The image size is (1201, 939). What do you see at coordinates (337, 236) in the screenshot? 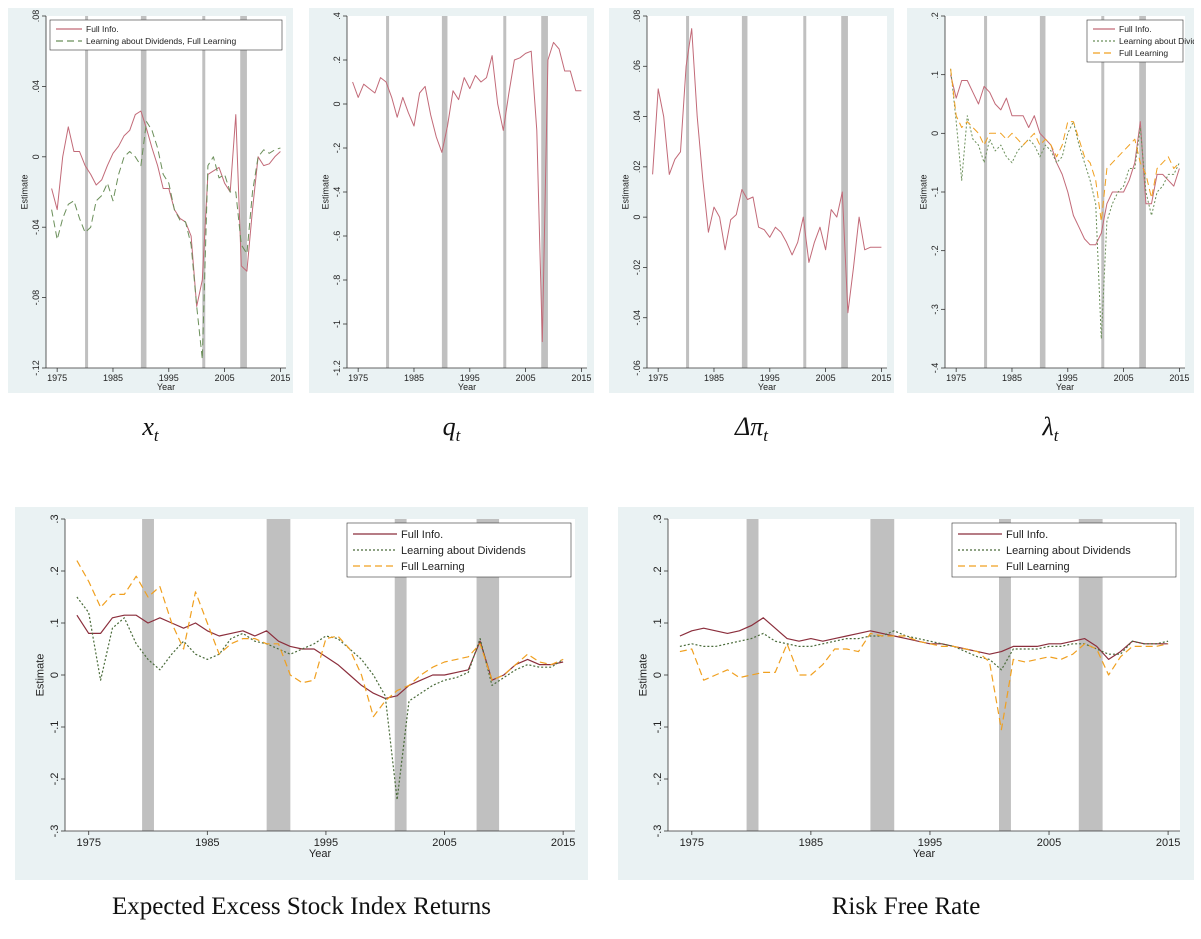
I see `y-tick-label: -.6` at bounding box center [337, 236].